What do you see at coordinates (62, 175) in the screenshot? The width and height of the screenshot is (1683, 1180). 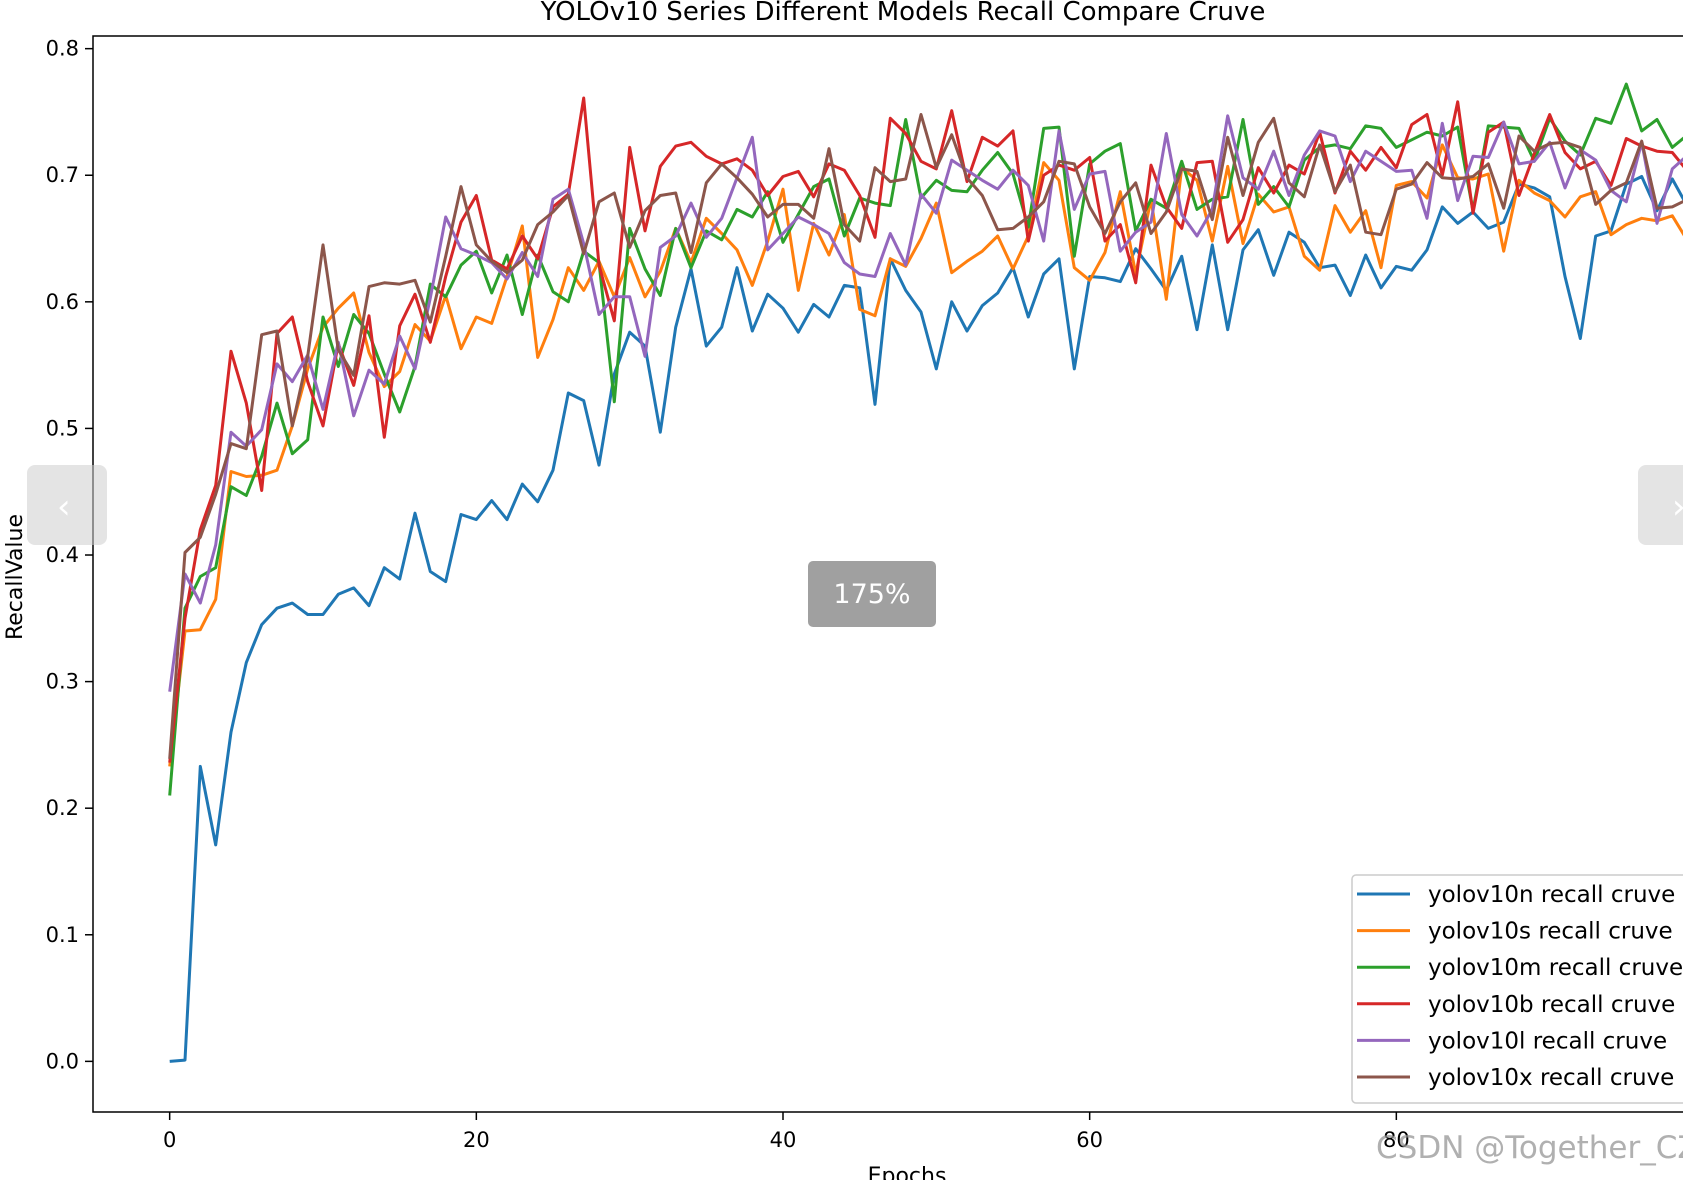 I see `y-tick-label: 0.7` at bounding box center [62, 175].